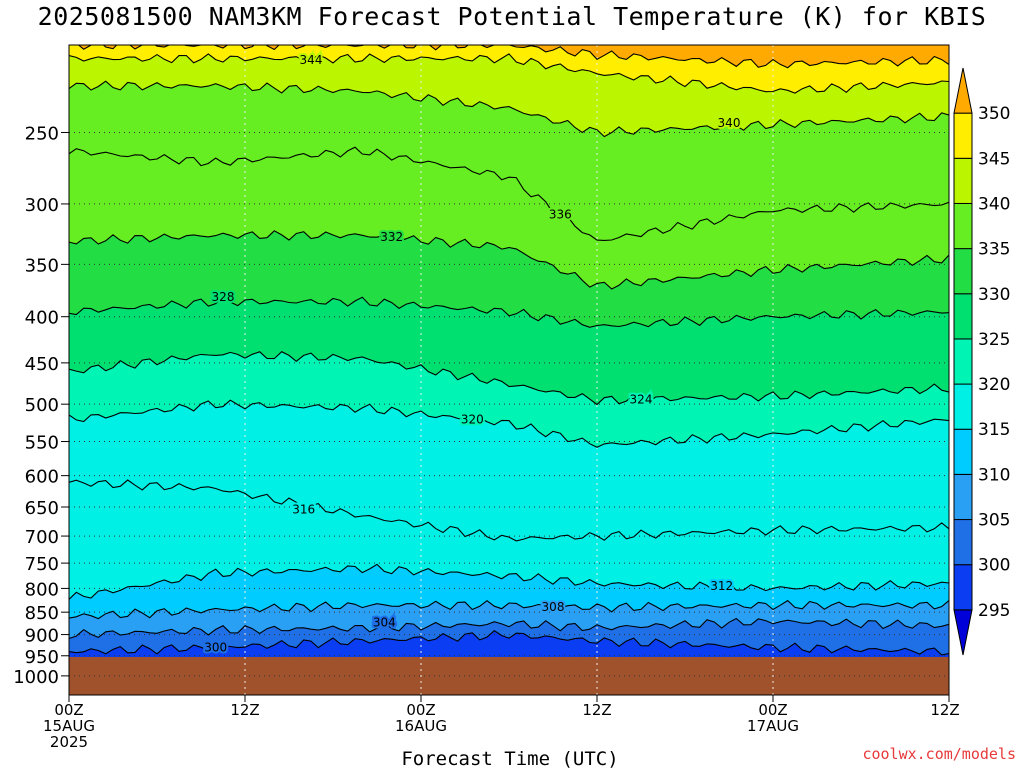 The image size is (1024, 768). Describe the element at coordinates (223, 297) in the screenshot. I see `contour-label-328: 328` at that location.